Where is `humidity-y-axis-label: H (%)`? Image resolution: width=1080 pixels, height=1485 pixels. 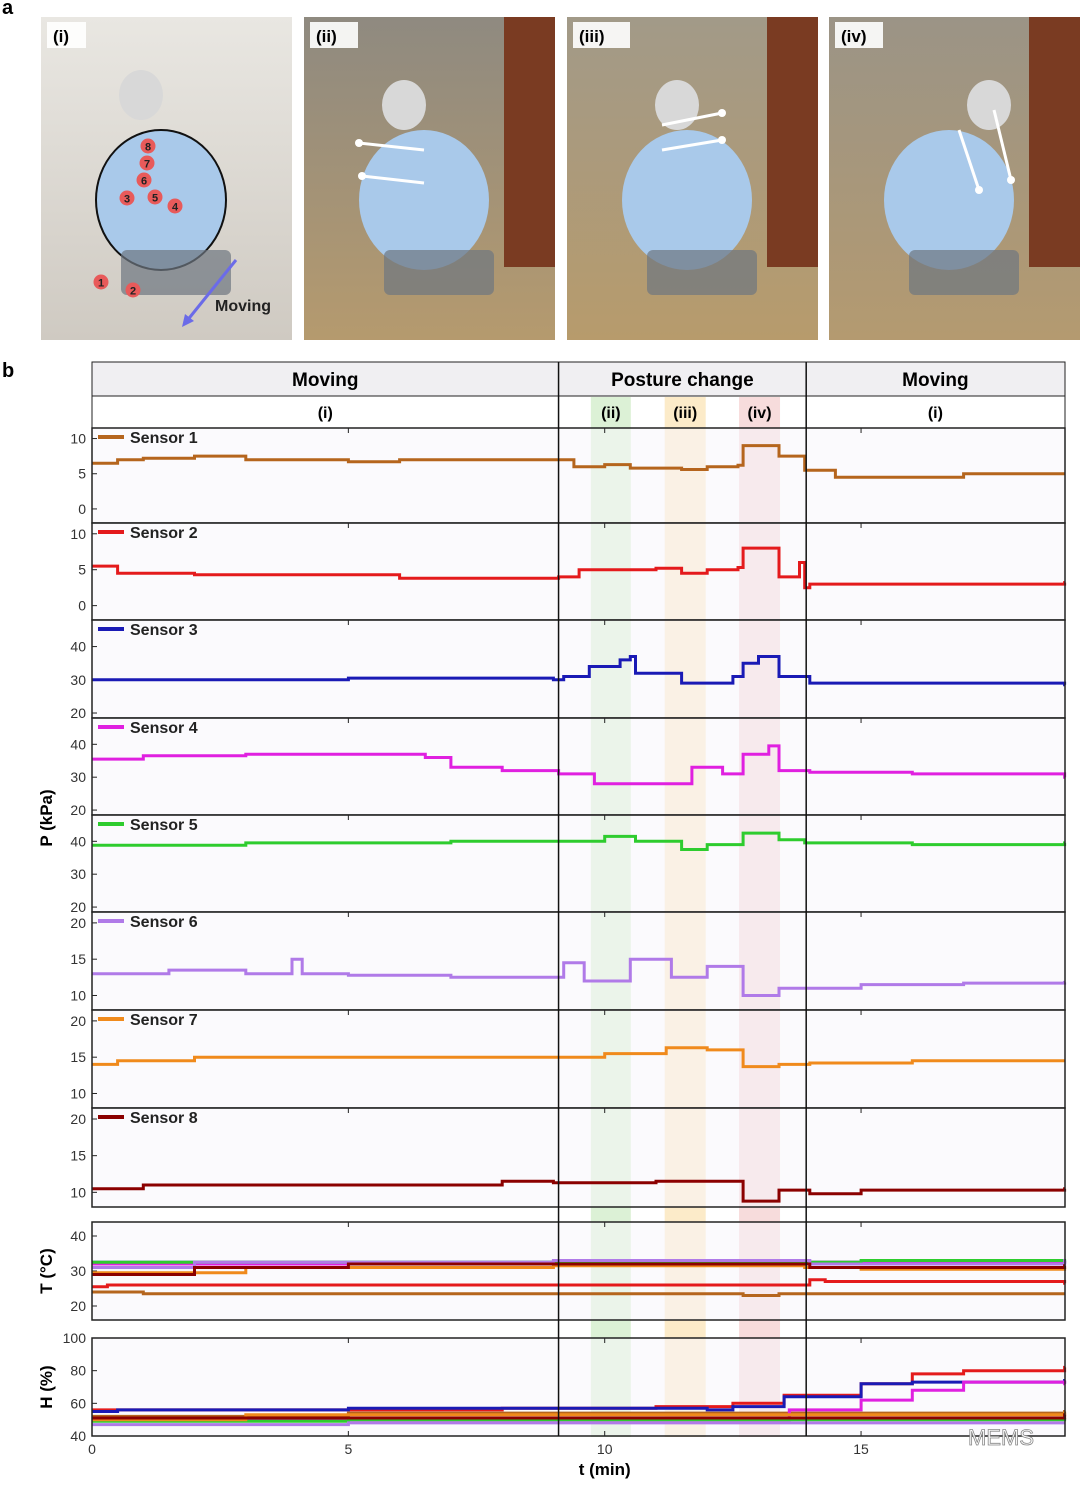 humidity-y-axis-label: H (%) is located at coordinates (46, 1386).